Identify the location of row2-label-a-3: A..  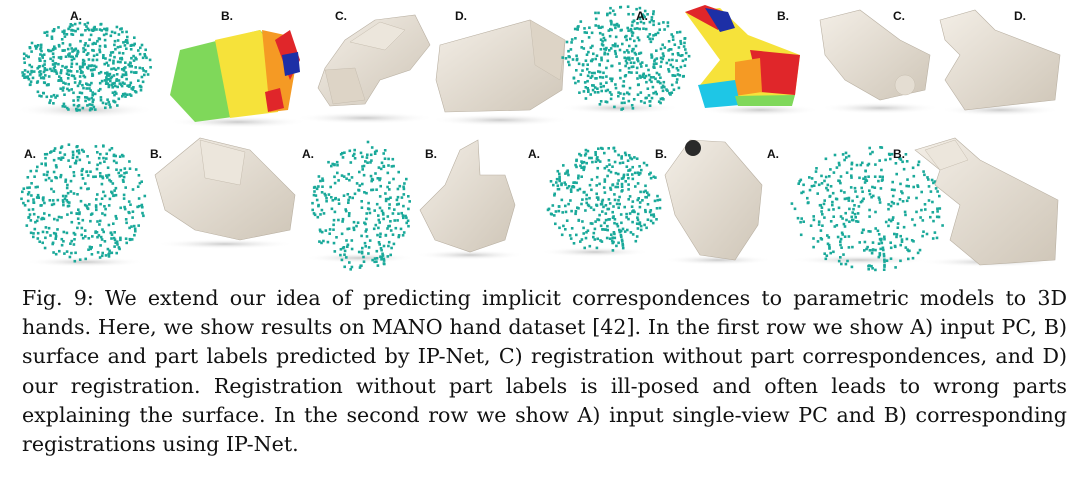
(534, 154).